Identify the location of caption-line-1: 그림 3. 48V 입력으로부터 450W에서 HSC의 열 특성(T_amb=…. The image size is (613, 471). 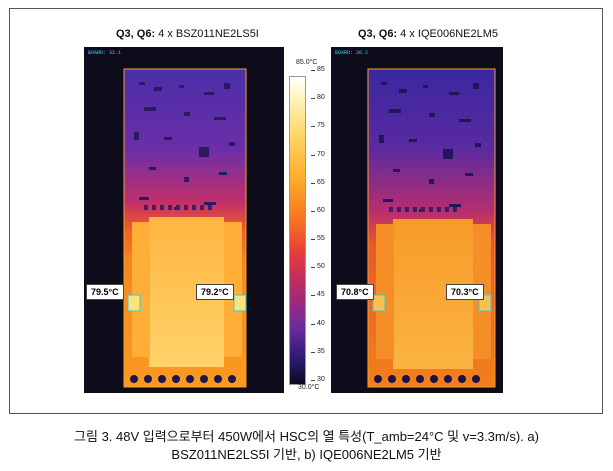
(306, 436).